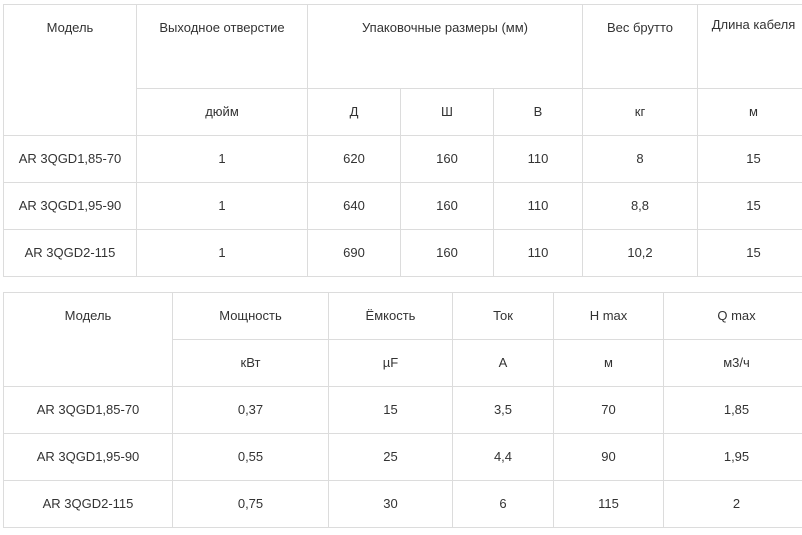 This screenshot has width=802, height=535. Describe the element at coordinates (503, 316) in the screenshot. I see `header-current: Ток` at that location.